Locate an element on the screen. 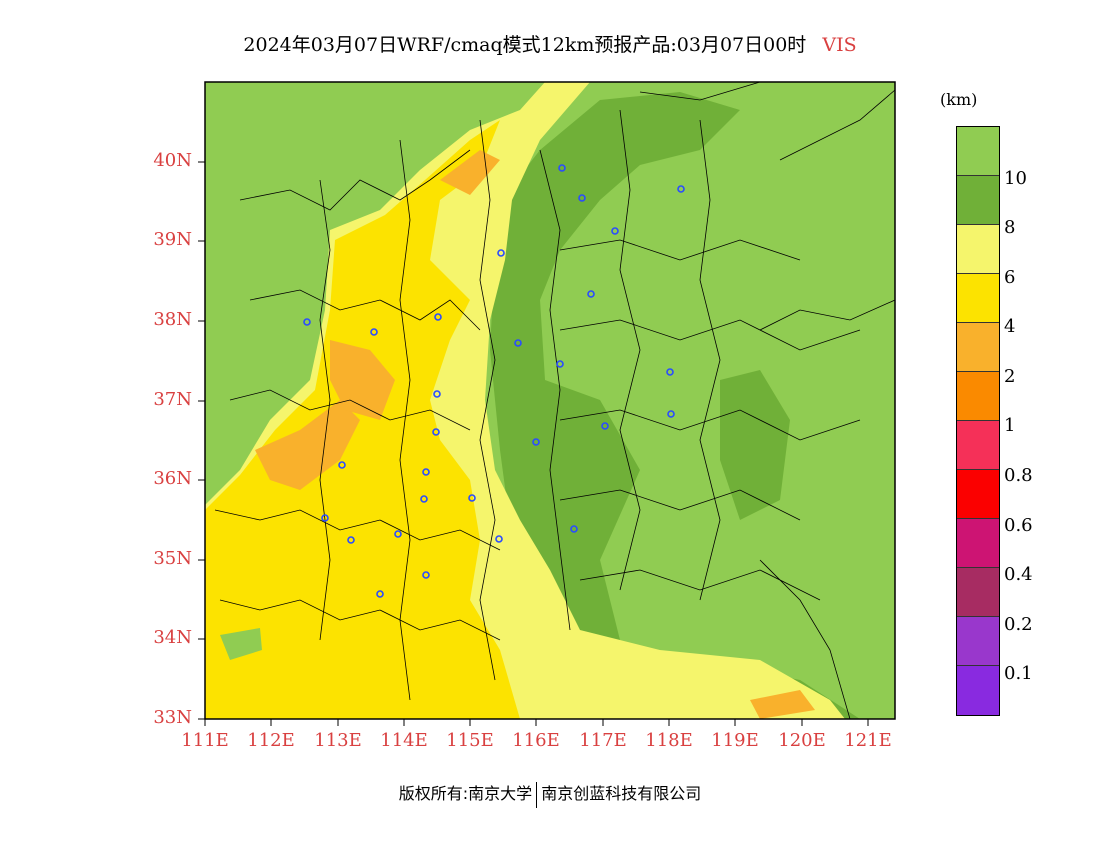  variable-label: VIS is located at coordinates (839, 45).